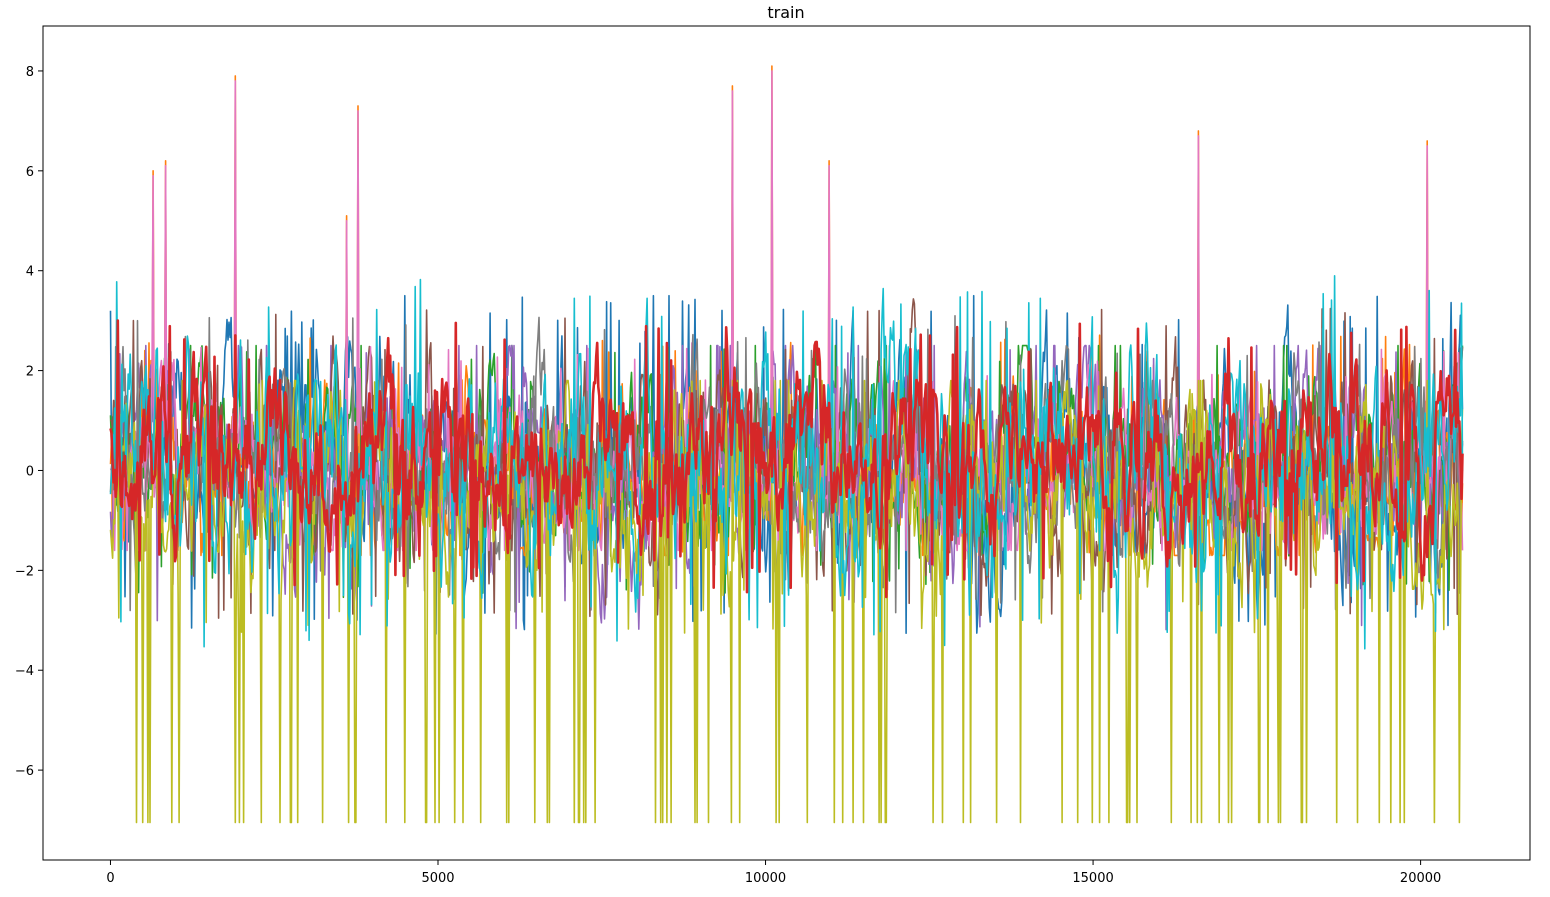 The image size is (1550, 897). I want to click on y-tick-label: −2, so click(24, 571).